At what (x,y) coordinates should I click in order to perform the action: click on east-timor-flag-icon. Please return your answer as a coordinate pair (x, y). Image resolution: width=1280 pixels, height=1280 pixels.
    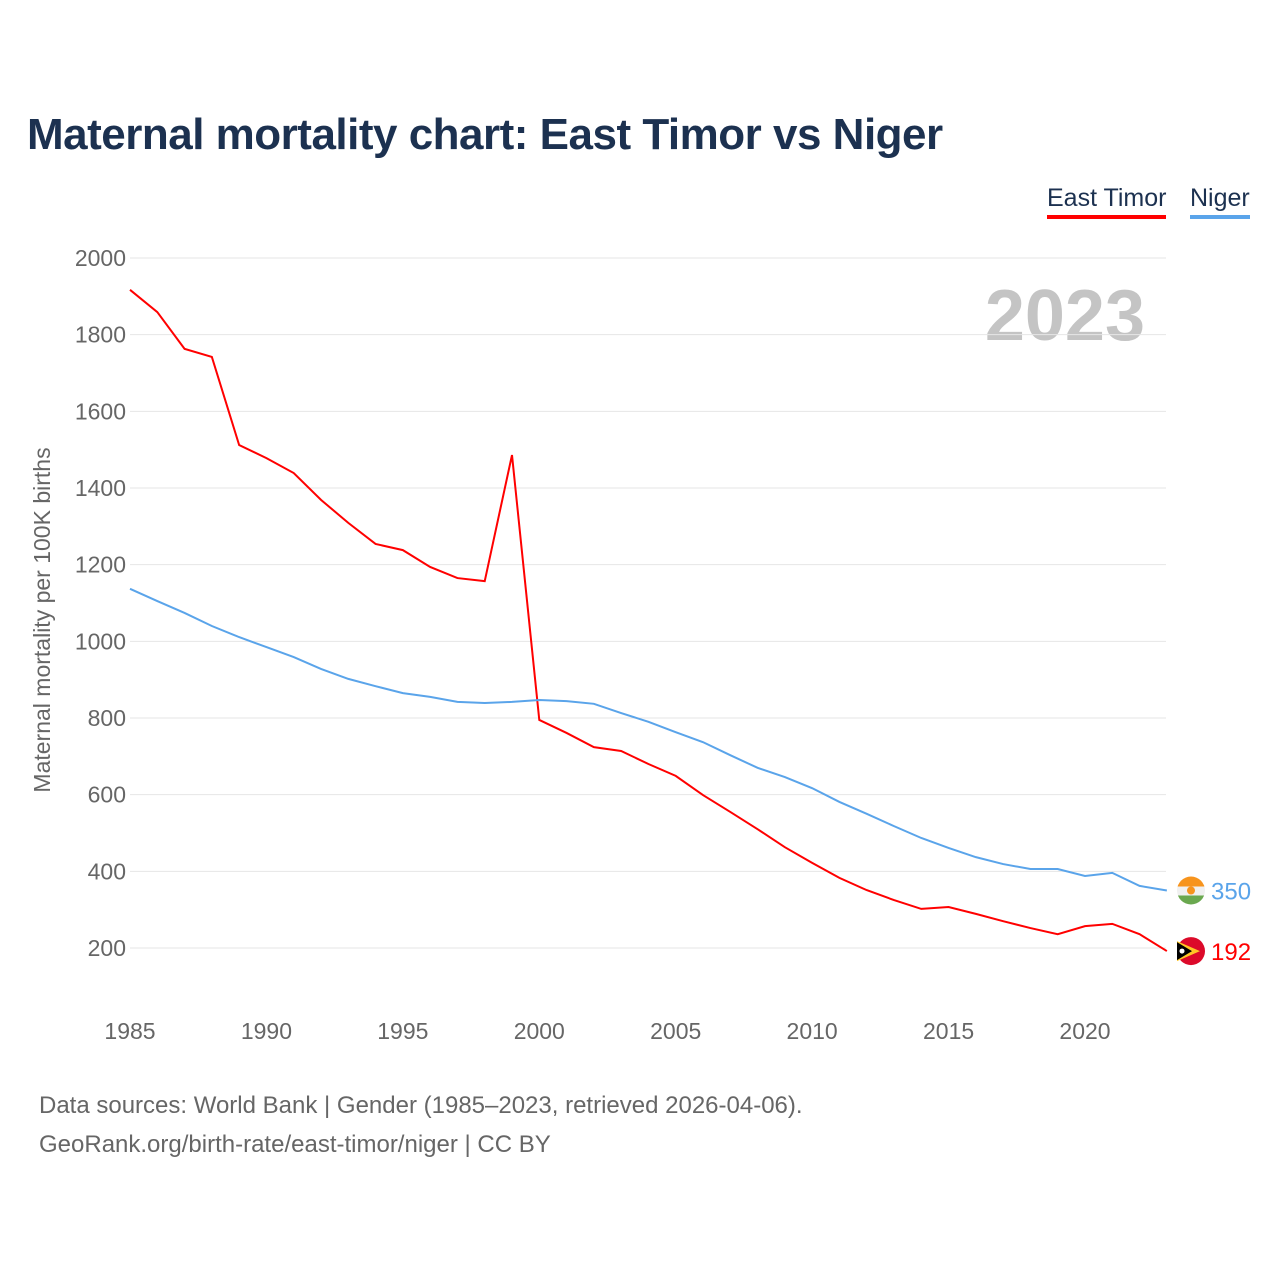
    Looking at the image, I should click on (1191, 951).